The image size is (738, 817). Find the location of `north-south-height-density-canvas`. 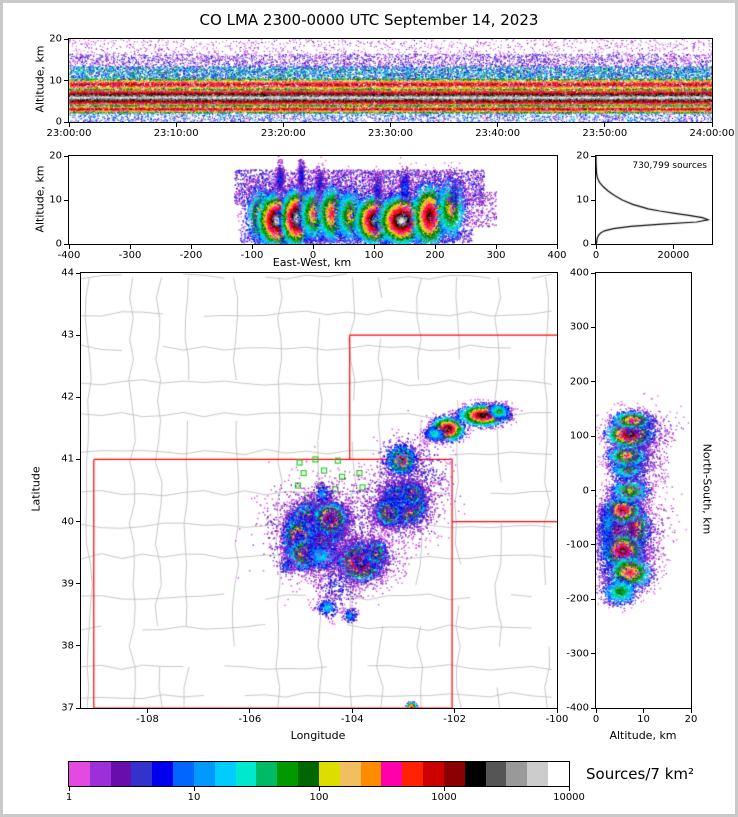

north-south-height-density-canvas is located at coordinates (643, 490).